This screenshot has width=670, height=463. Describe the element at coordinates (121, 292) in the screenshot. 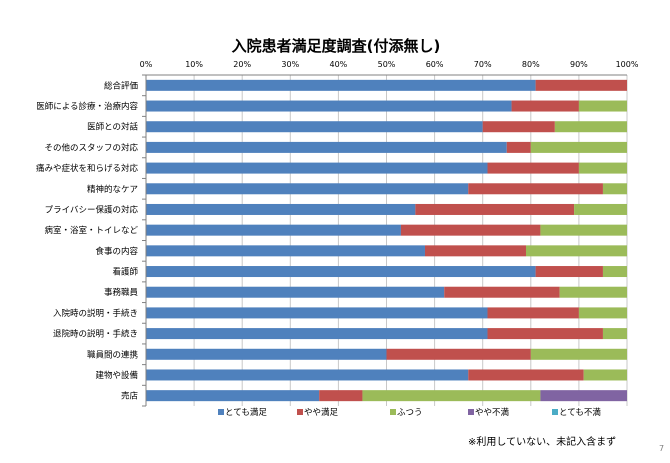

I see `category-label: 事務職員` at that location.